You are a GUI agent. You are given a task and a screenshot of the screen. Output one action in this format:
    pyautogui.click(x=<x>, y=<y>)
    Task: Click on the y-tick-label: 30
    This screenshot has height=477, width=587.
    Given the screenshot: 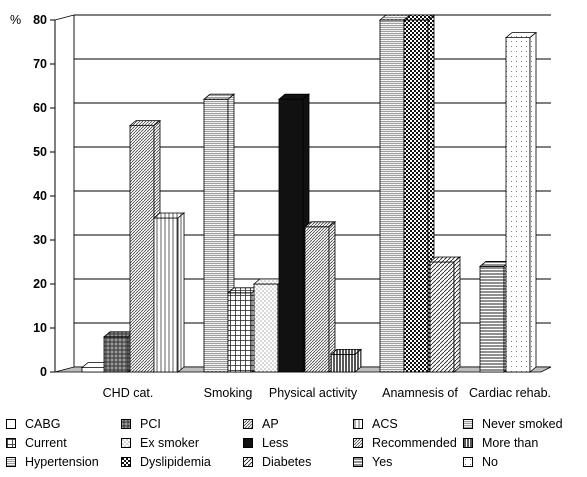 What is the action you would take?
    pyautogui.click(x=40, y=240)
    